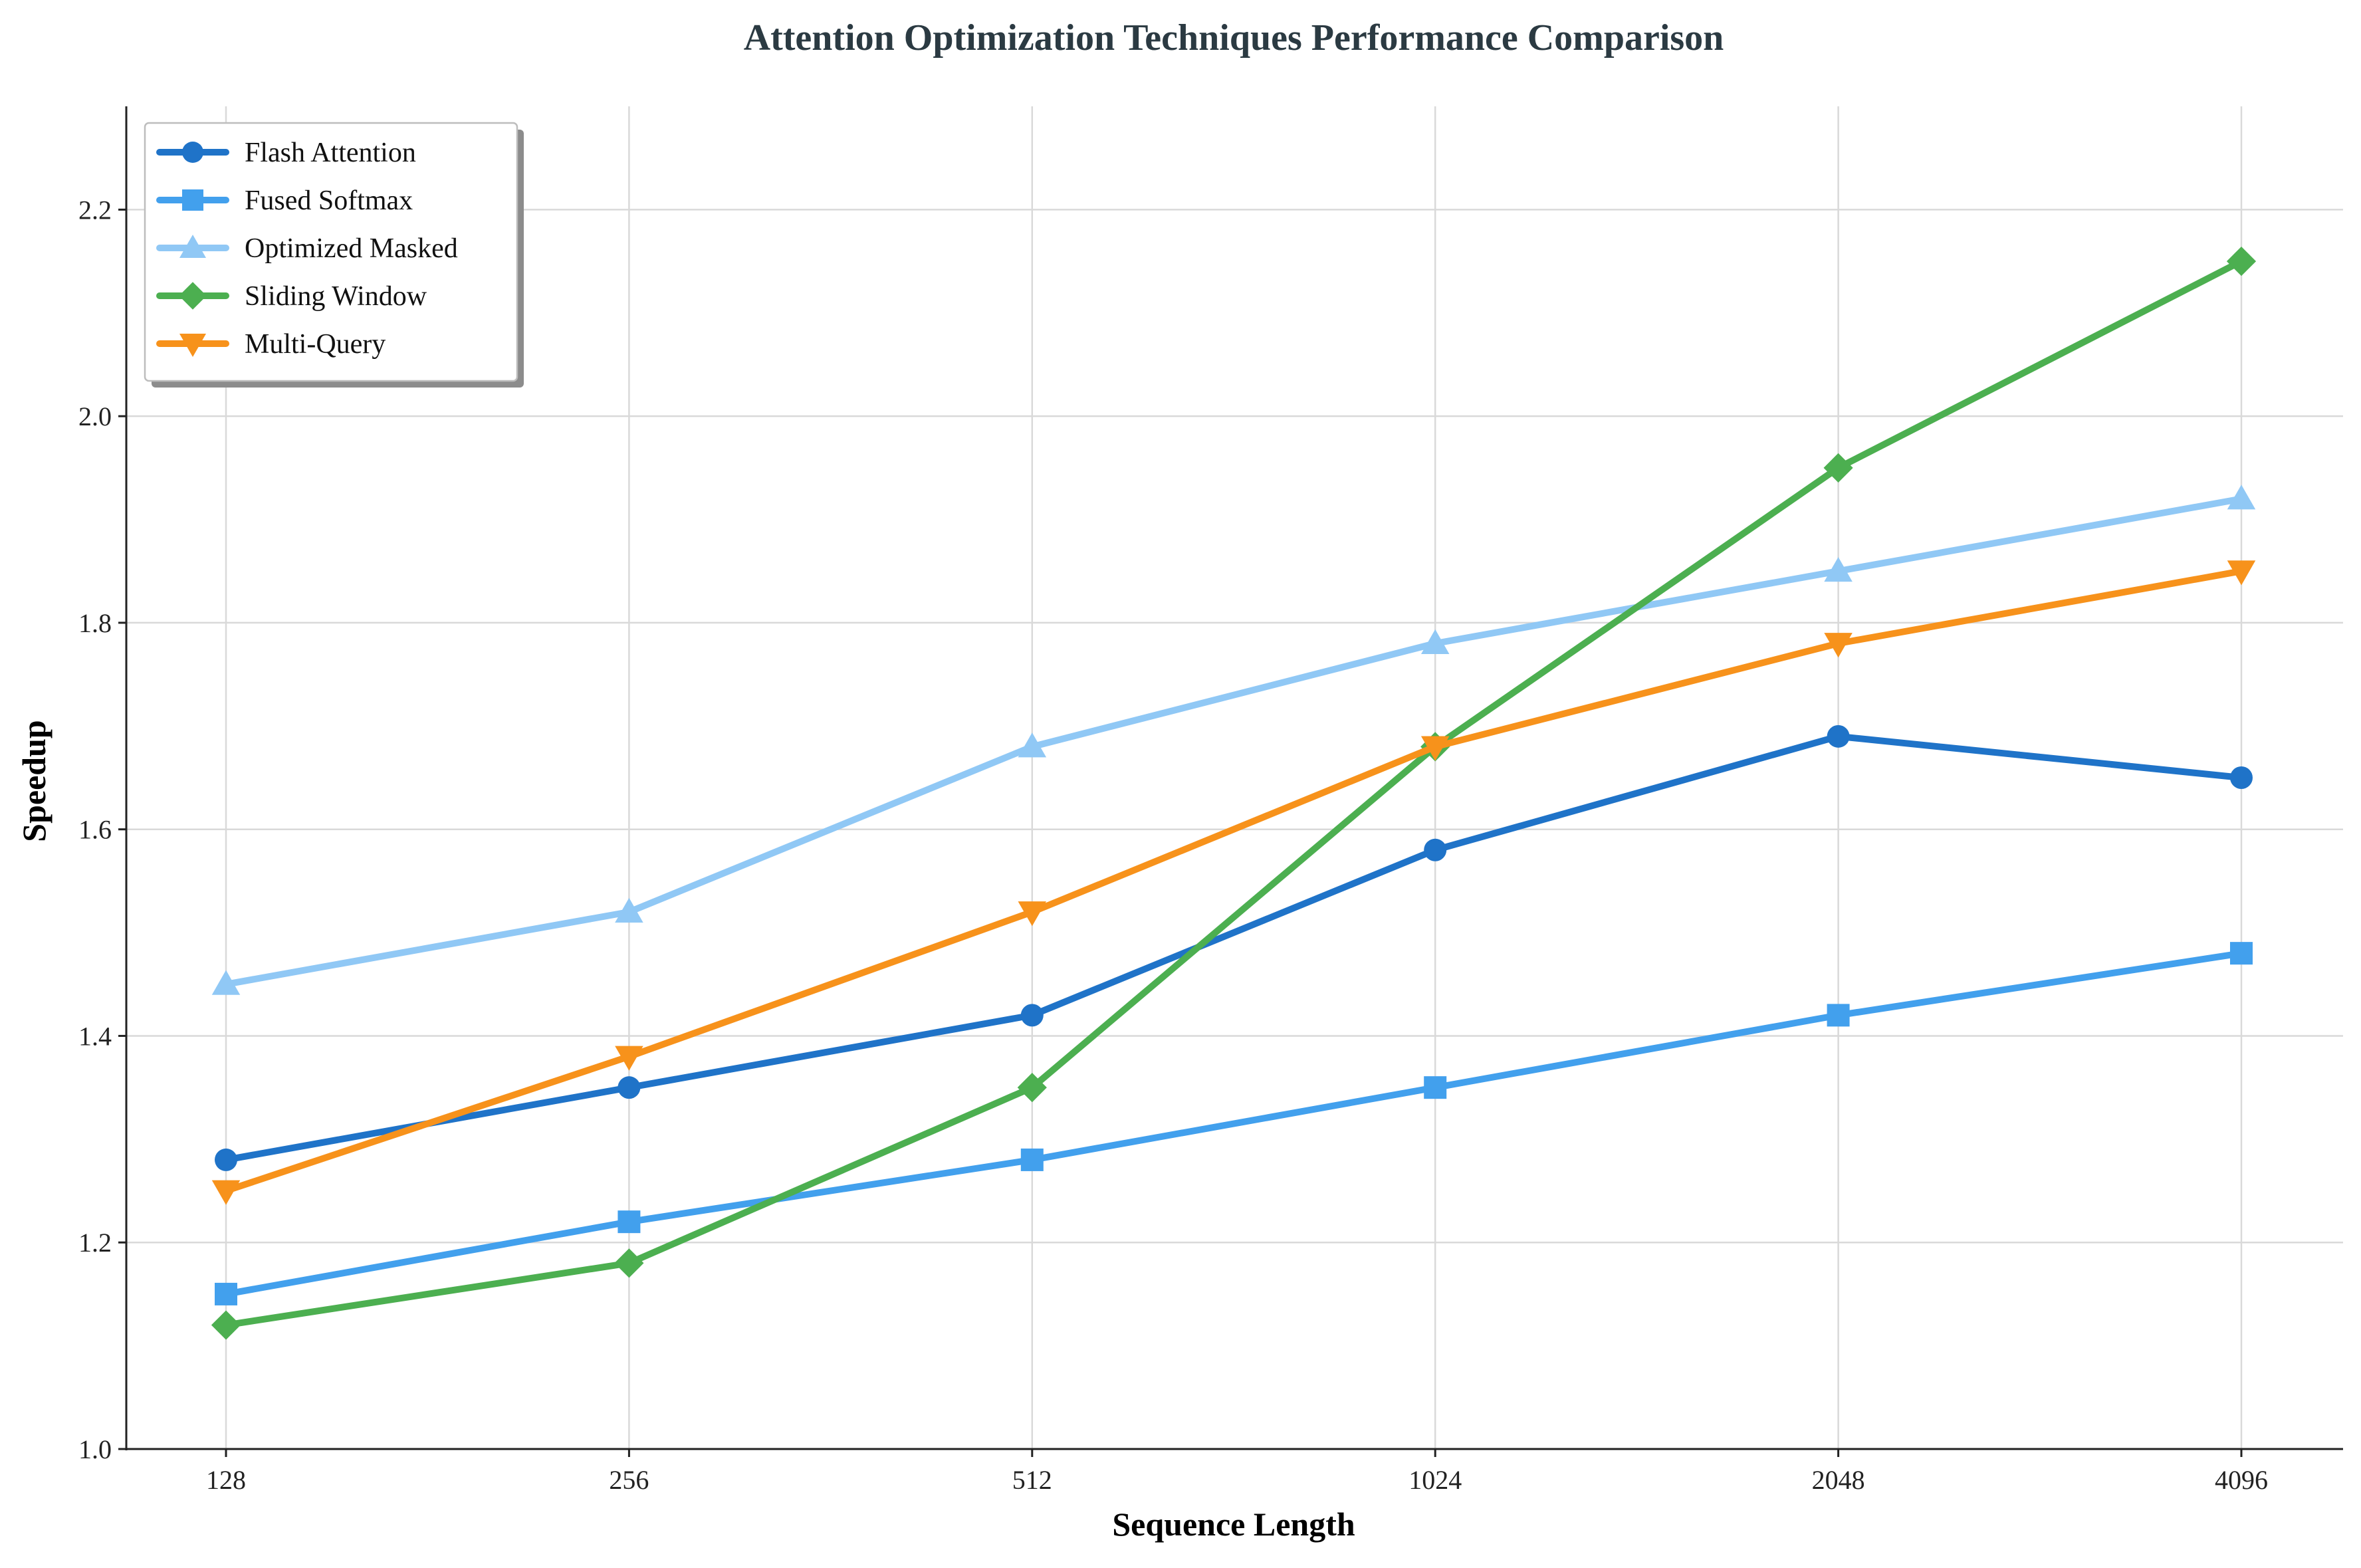  I want to click on legend-label: Fused Softmax, so click(329, 200).